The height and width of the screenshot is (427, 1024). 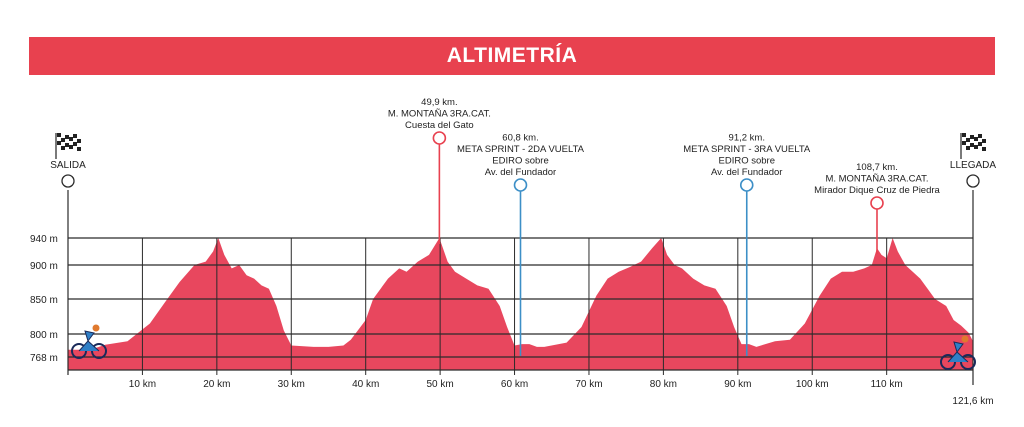 What do you see at coordinates (365, 384) in the screenshot?
I see `x-tick-label: 40 km` at bounding box center [365, 384].